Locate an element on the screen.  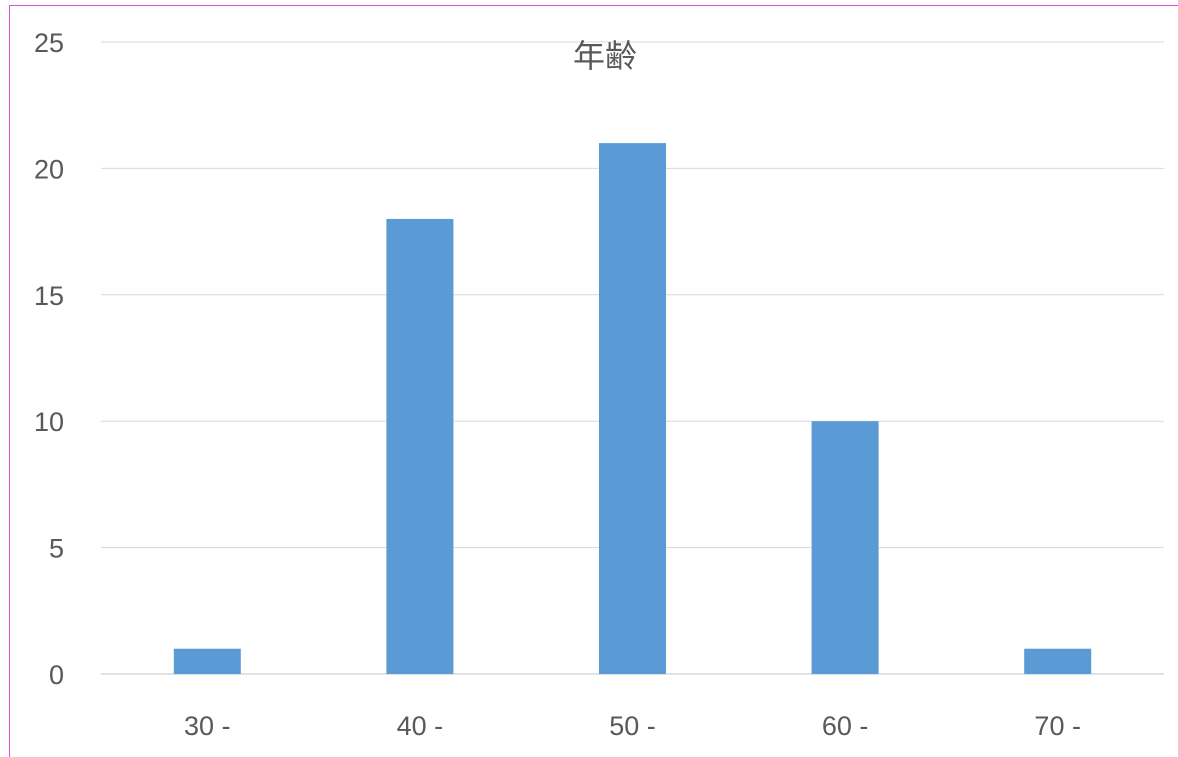
x-axis-ticks: 30 - 40 - 50 - 60 - 70 - is located at coordinates (632, 726).